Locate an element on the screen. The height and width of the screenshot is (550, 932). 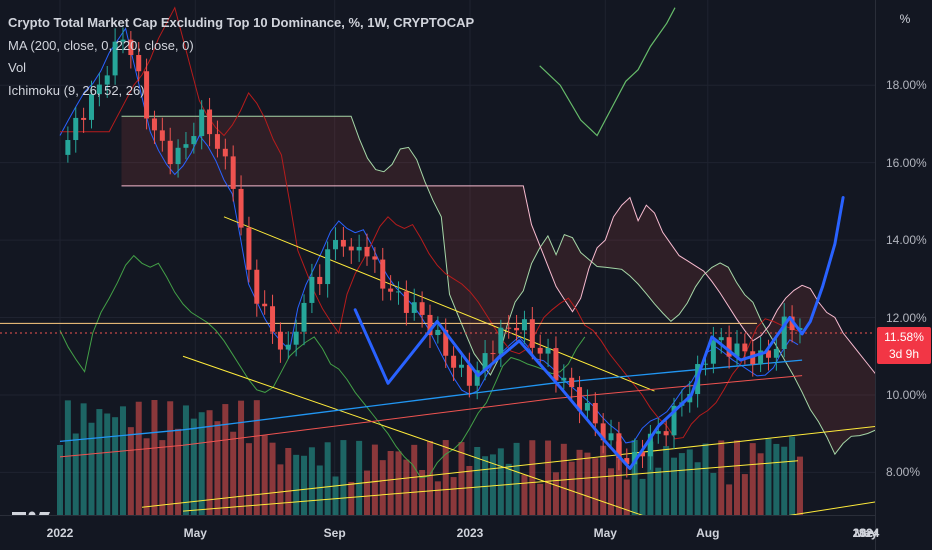
ma-220-line is located at coordinates (431, 416).